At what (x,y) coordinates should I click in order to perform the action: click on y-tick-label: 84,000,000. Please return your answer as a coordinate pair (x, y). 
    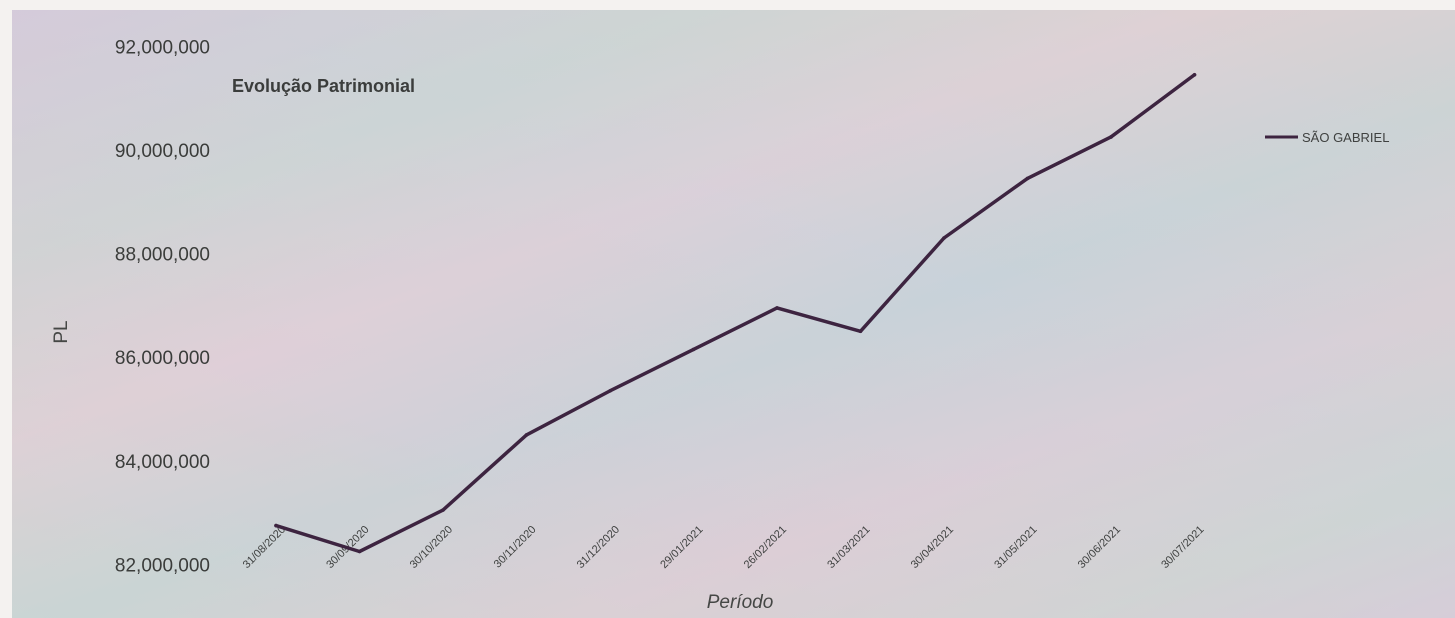
    Looking at the image, I should click on (162, 462).